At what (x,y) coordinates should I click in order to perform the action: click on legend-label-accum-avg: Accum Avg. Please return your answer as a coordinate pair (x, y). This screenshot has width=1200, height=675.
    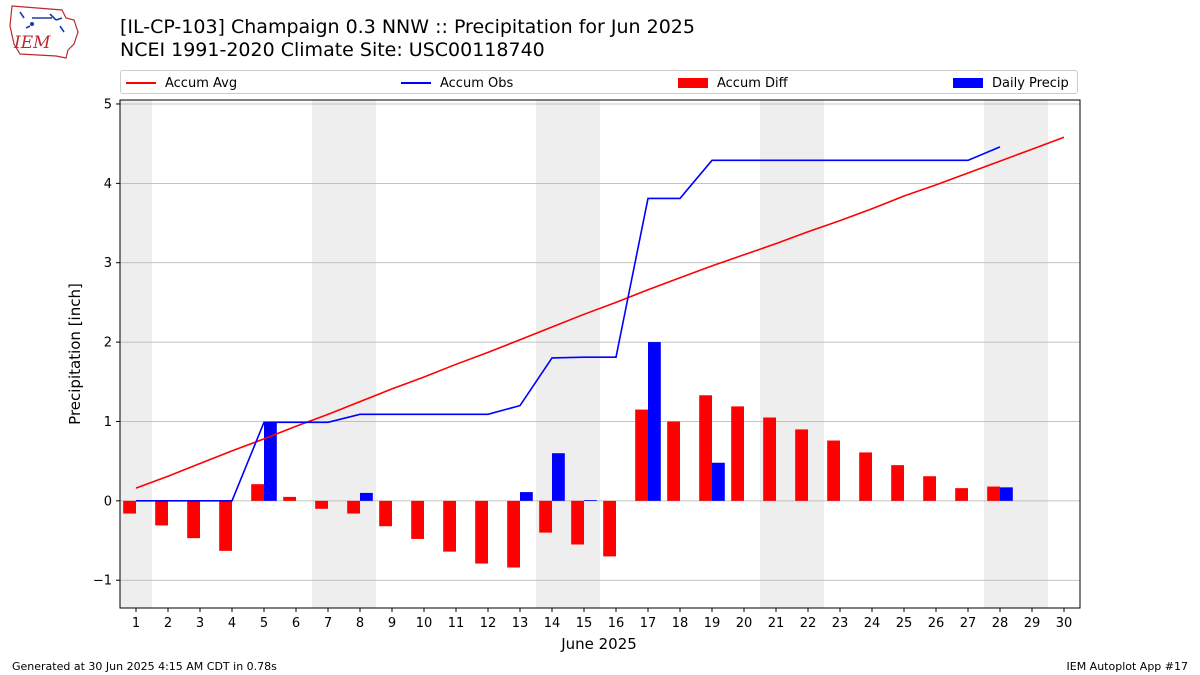
    Looking at the image, I should click on (201, 83).